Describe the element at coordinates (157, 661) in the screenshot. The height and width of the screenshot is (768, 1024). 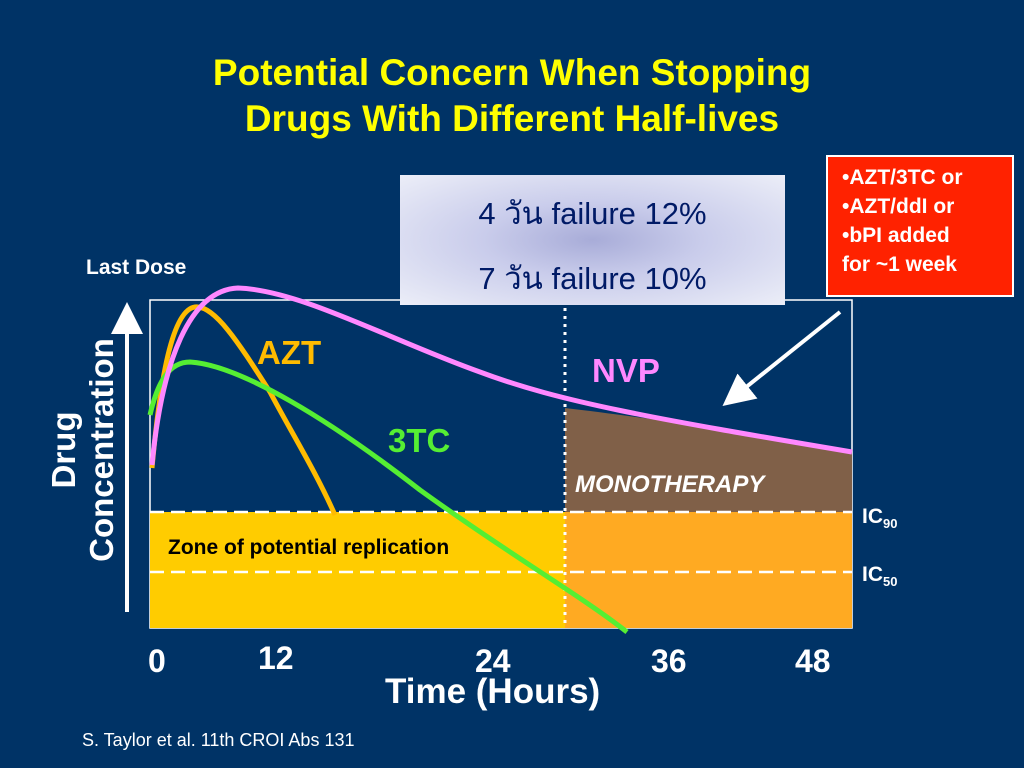
I see `x-tick-0: 0` at that location.